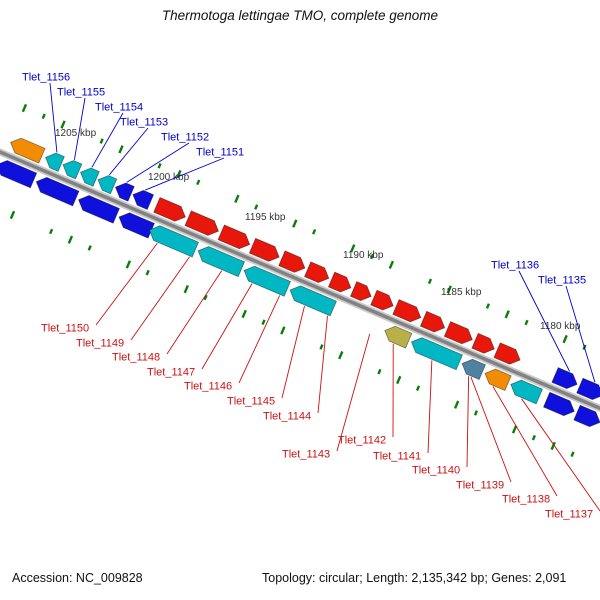 The width and height of the screenshot is (600, 600). I want to click on gene-label-Tlet_1141: Tlet_1141, so click(397, 457).